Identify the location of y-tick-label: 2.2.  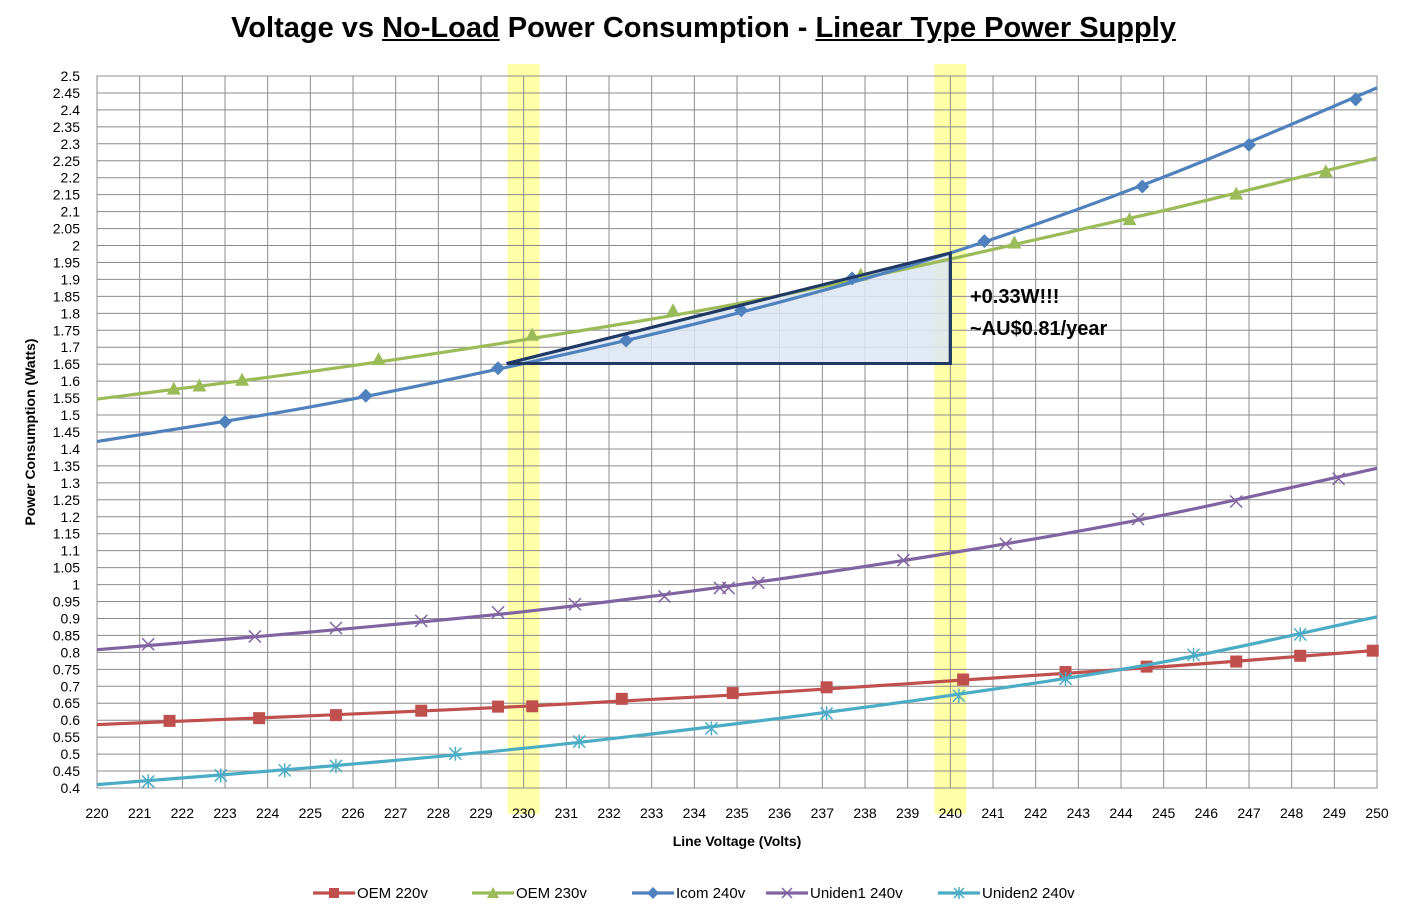
(71, 178).